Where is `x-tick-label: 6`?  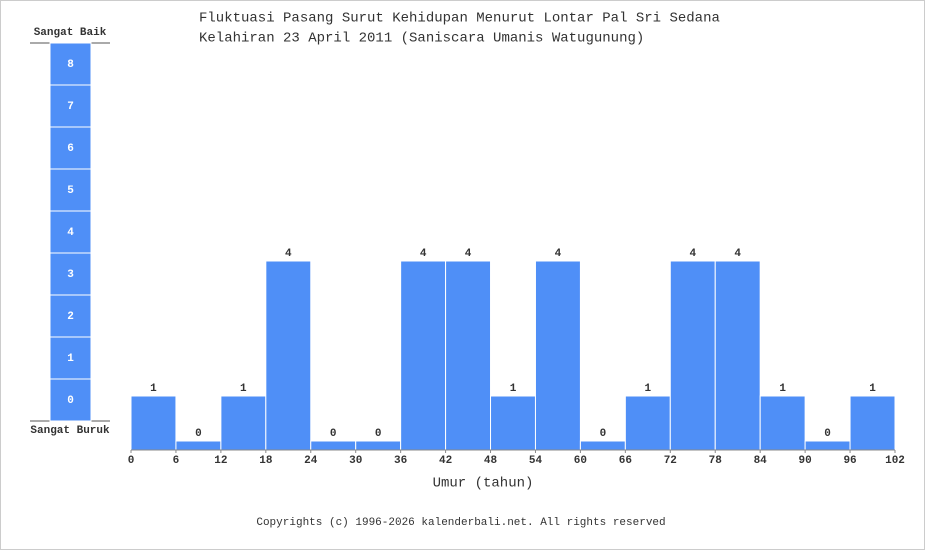
x-tick-label: 6 is located at coordinates (176, 461).